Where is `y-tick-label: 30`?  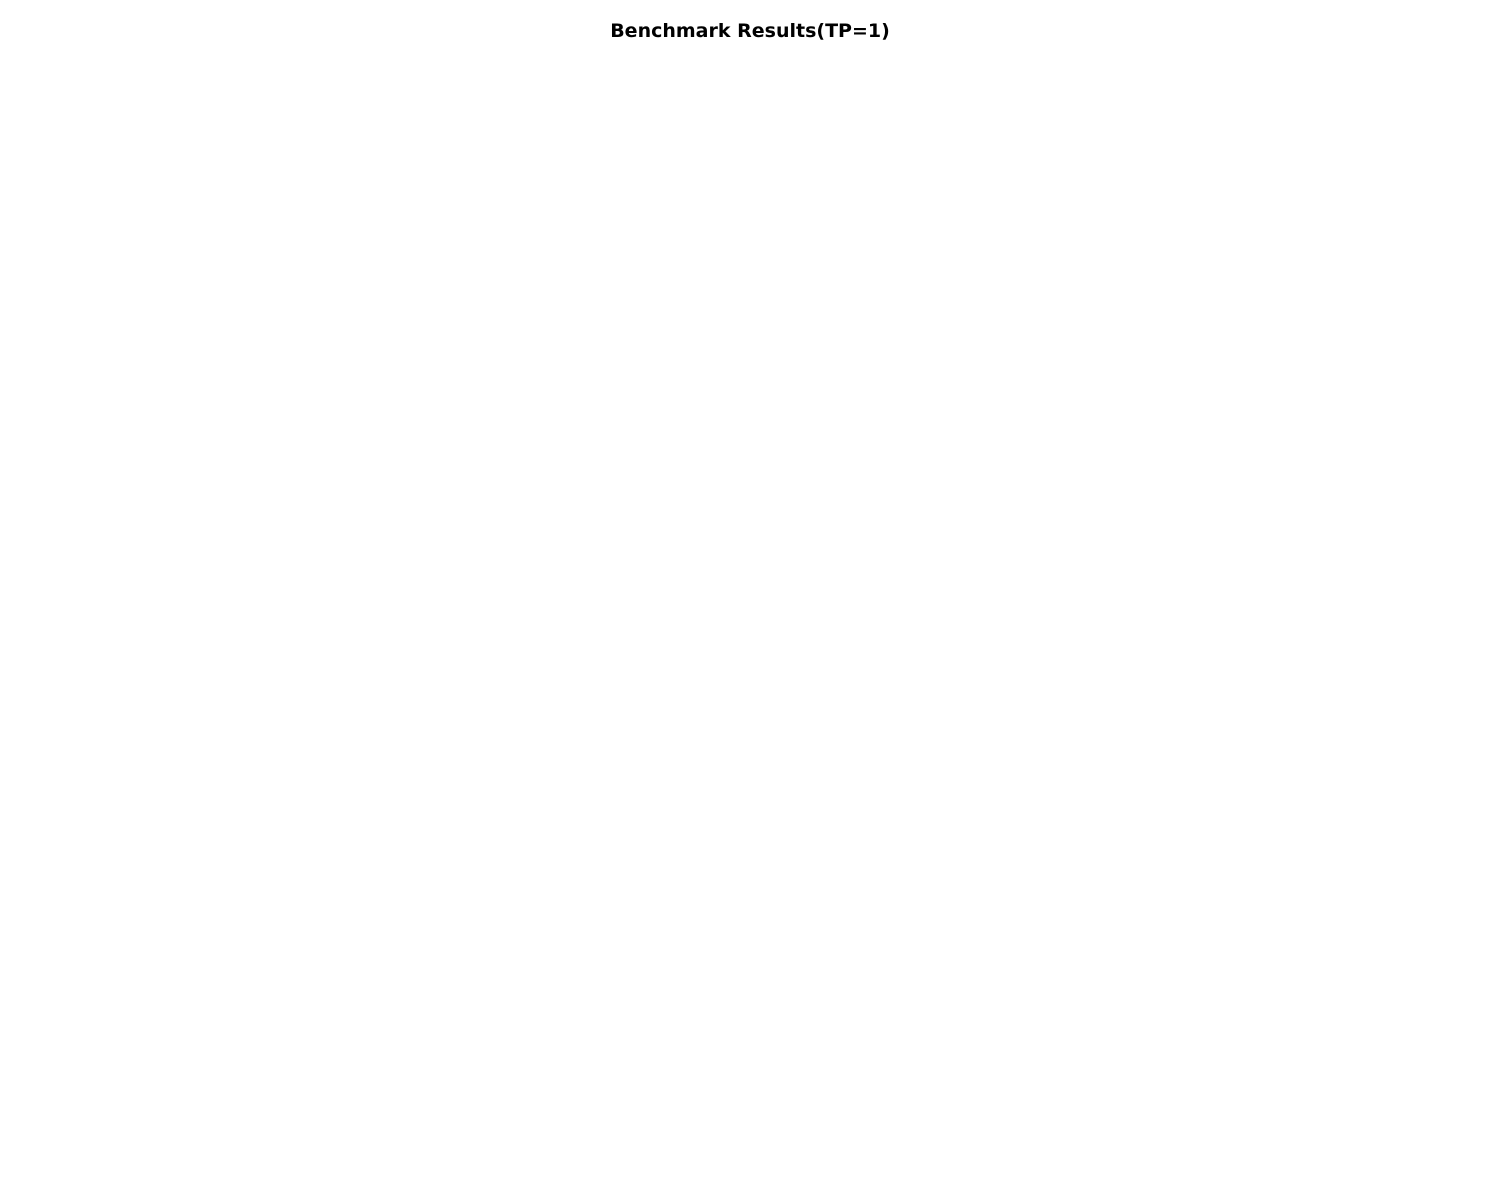 y-tick-label: 30 is located at coordinates (67, 770).